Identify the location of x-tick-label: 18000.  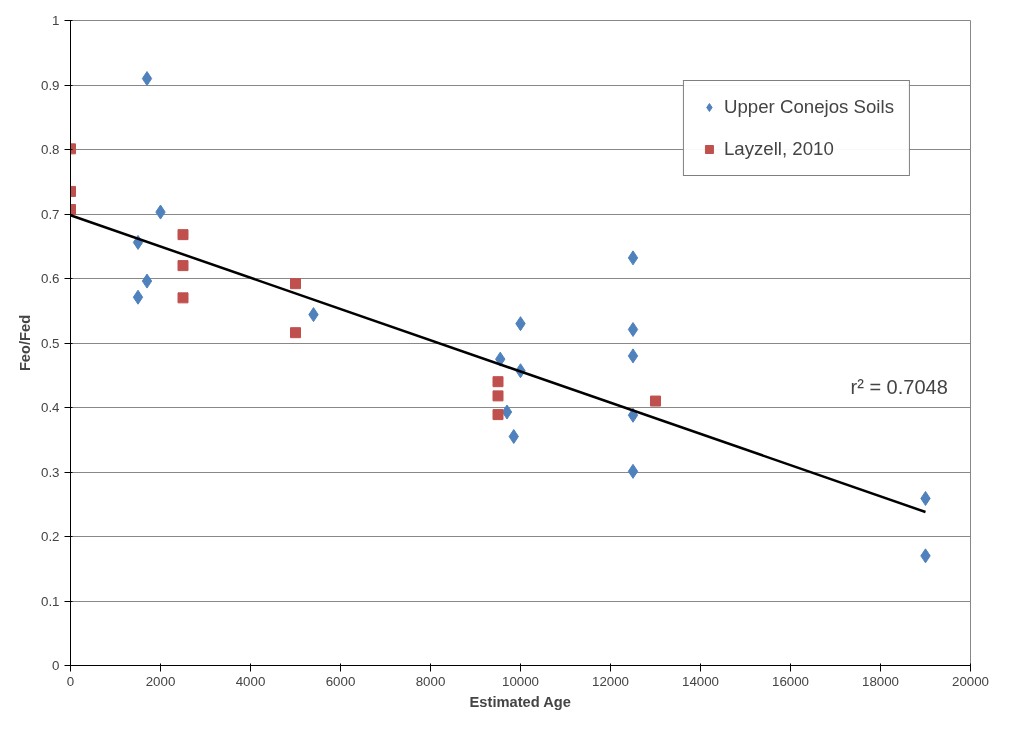
(880, 681).